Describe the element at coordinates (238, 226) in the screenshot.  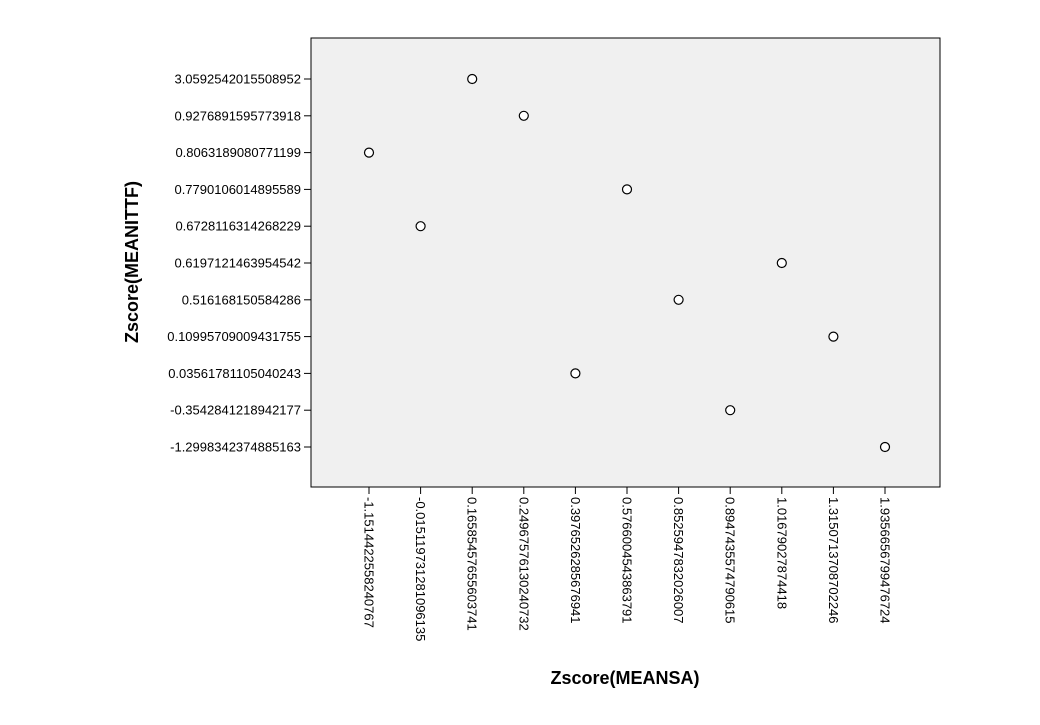
I see `y-tick-label: 0.6728116314268229` at that location.